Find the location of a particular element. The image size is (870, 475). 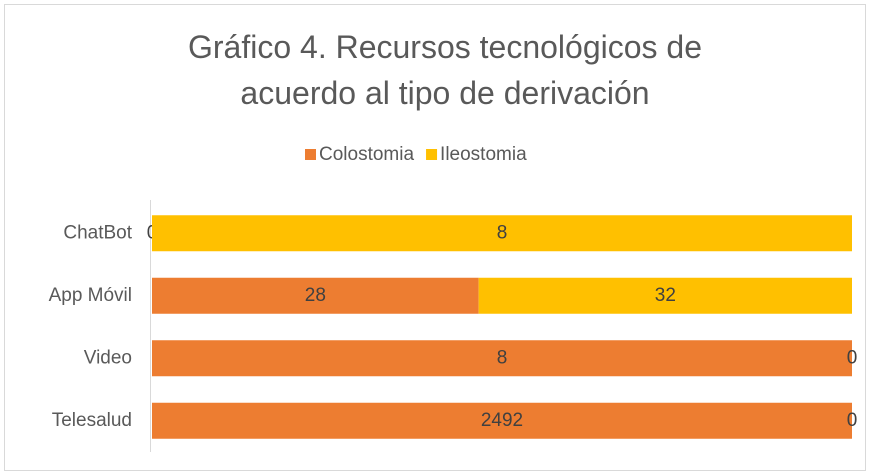

y-tick-label: App Móvil is located at coordinates (90, 295).